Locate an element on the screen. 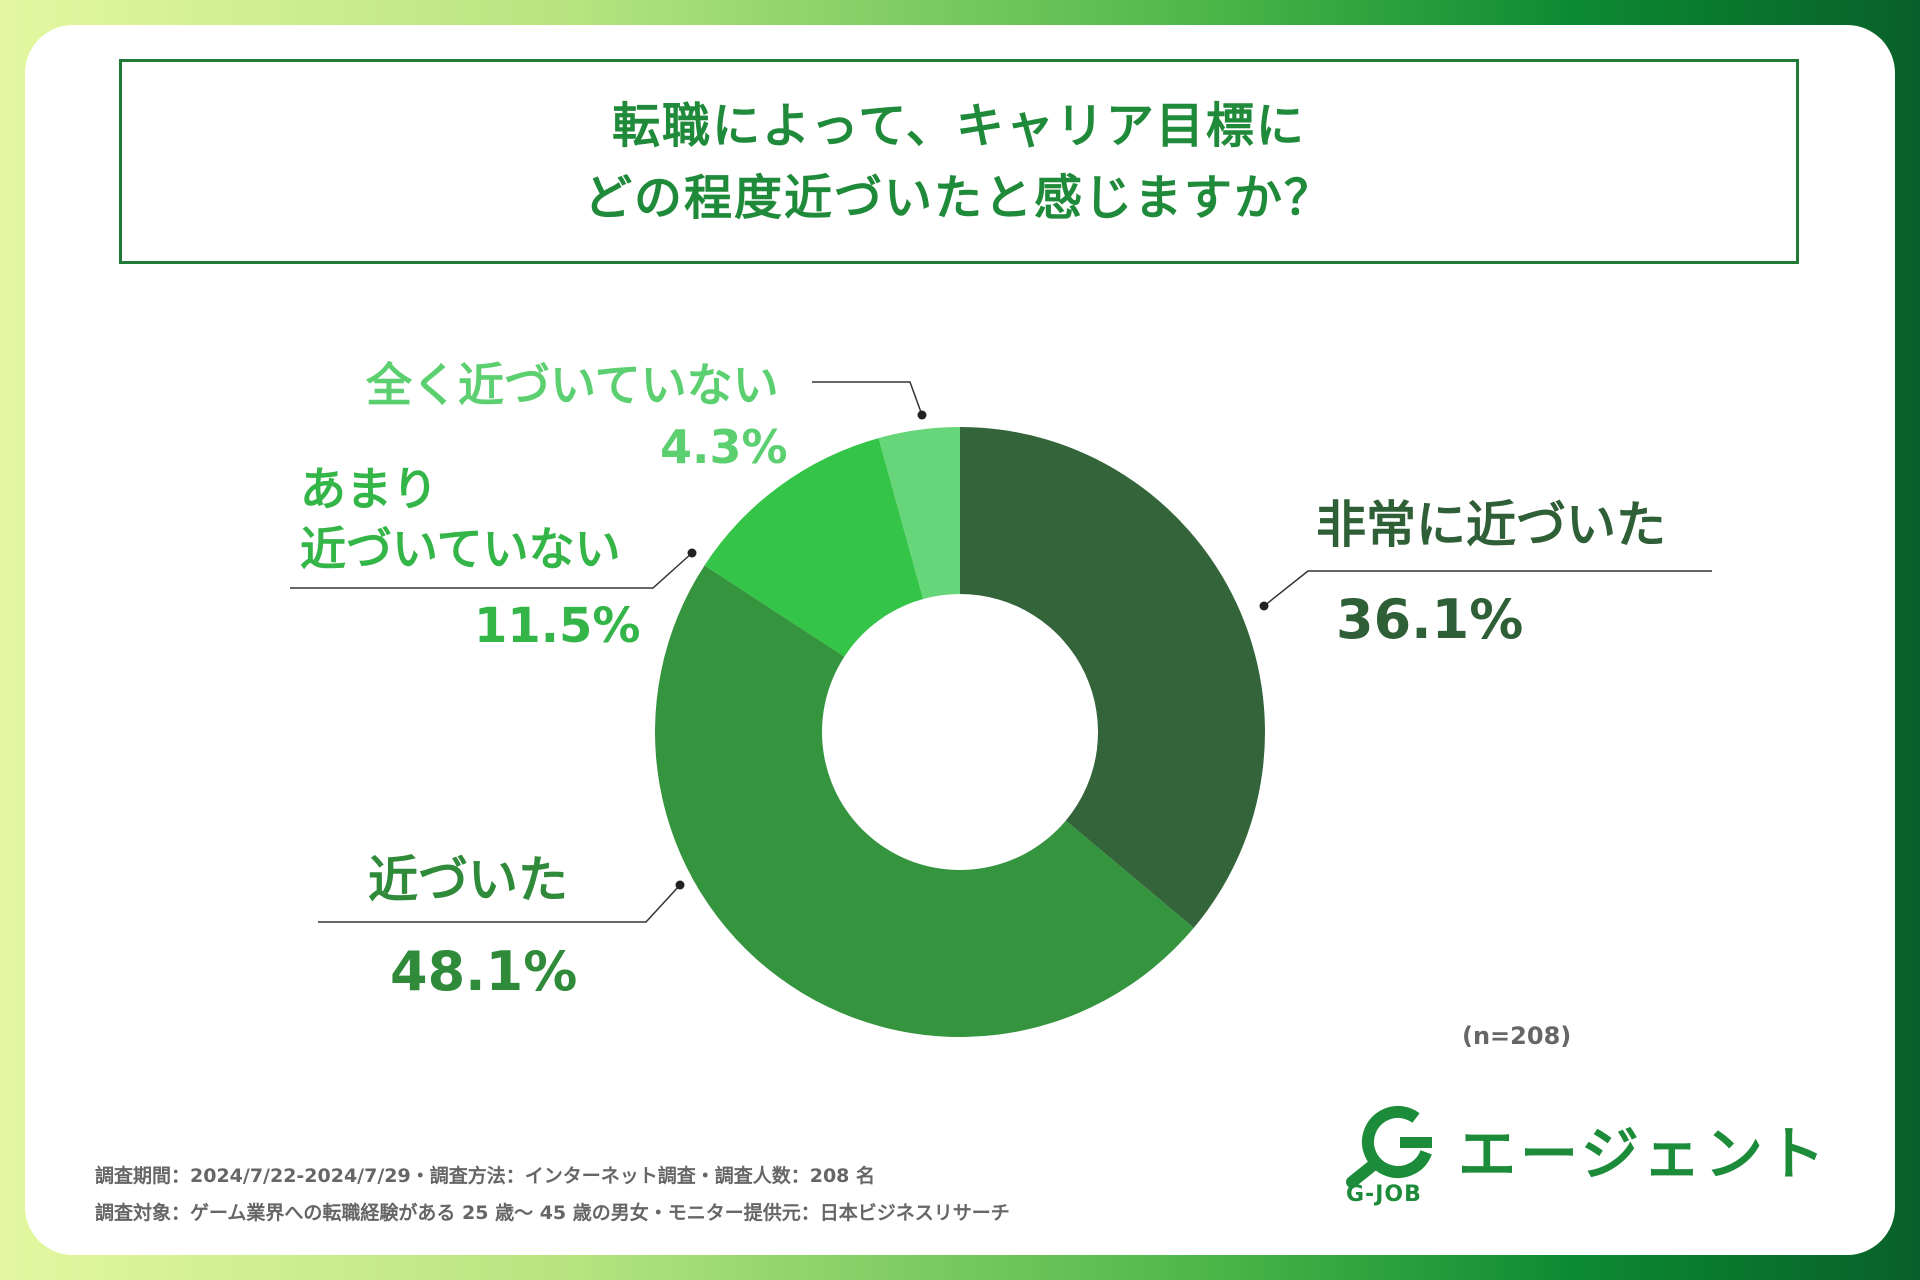  logo-sub-text: G-JOB is located at coordinates (1384, 1194).